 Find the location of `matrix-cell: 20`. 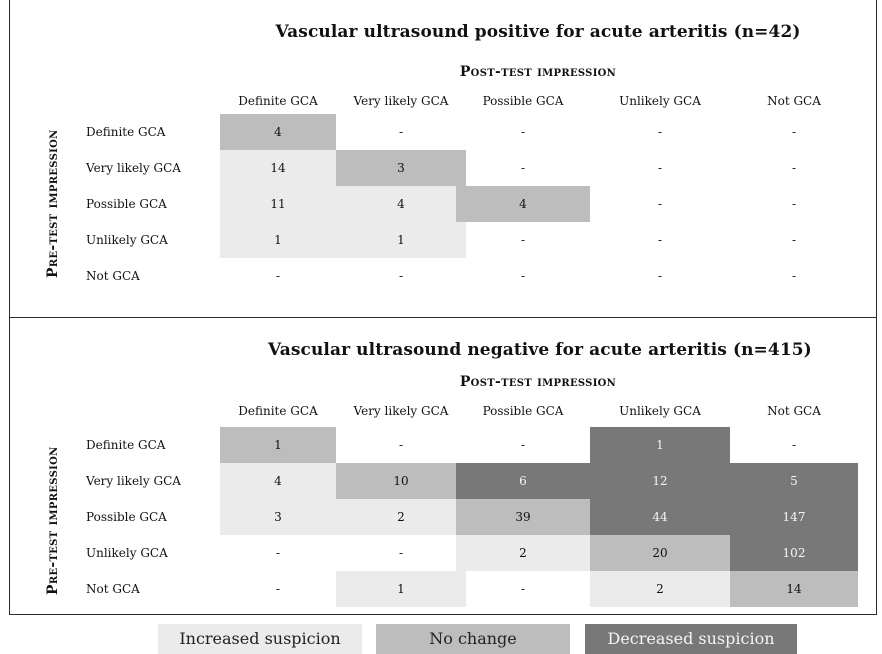

matrix-cell: 20 is located at coordinates (660, 553).